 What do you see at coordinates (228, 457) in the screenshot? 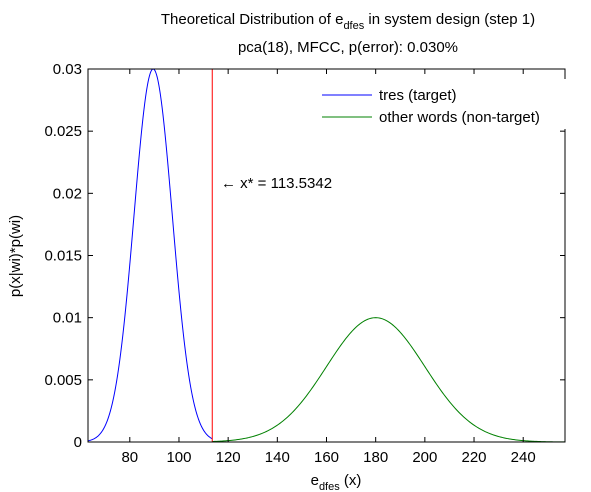
I see `x-tick-label: 120` at bounding box center [228, 457].